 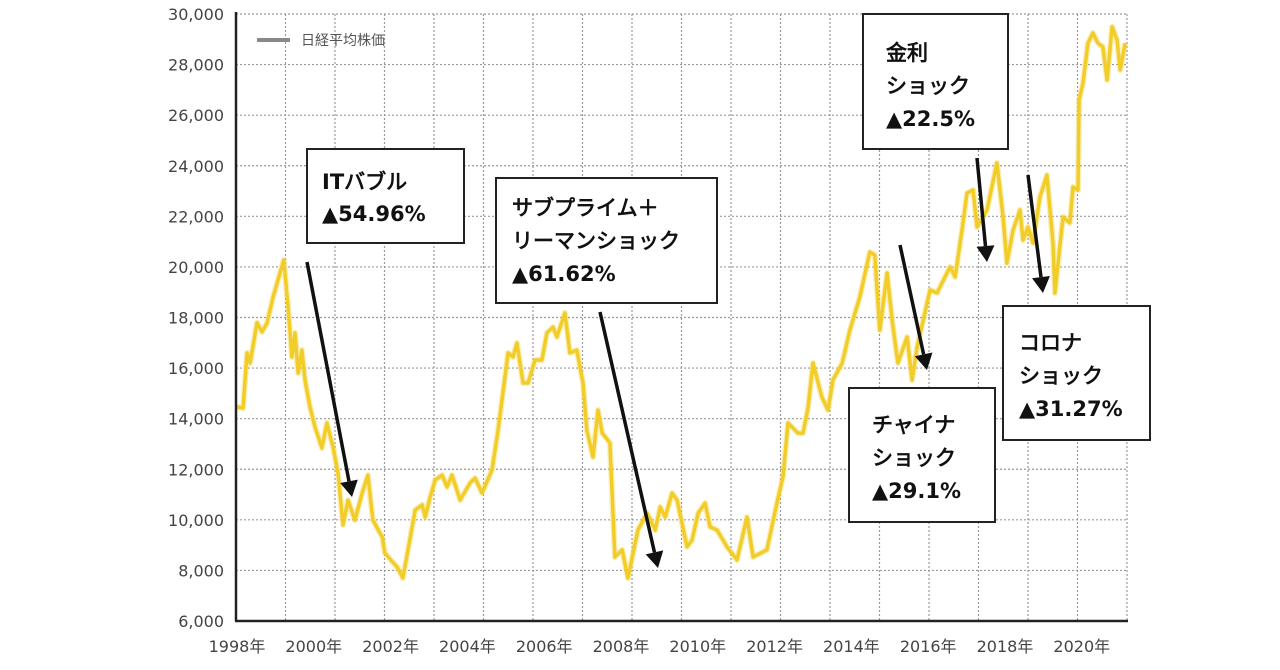 I want to click on y-tick-label: 8,000, so click(x=201, y=570).